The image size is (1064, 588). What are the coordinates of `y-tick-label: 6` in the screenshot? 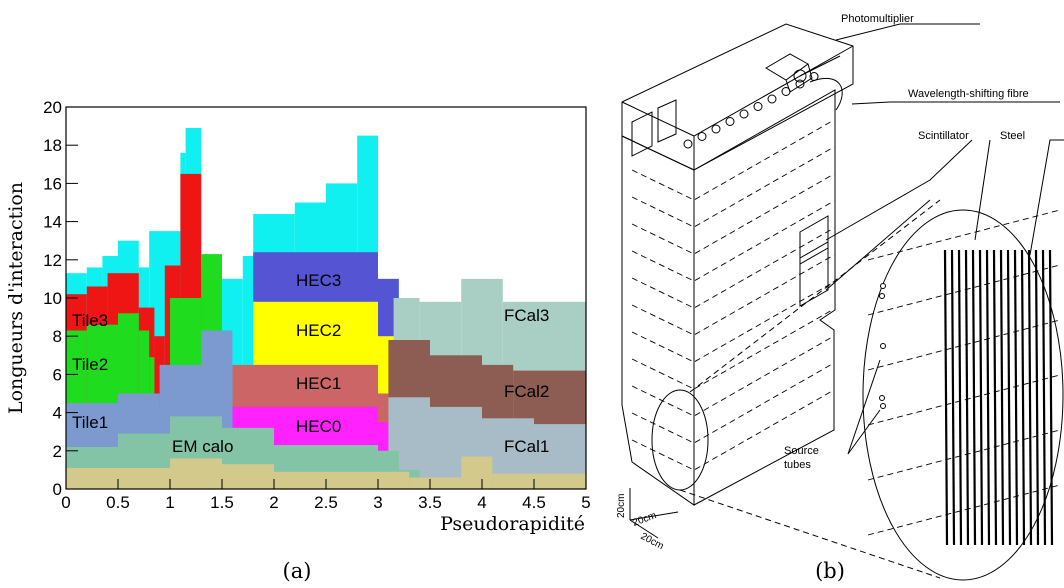 It's located at (57, 374).